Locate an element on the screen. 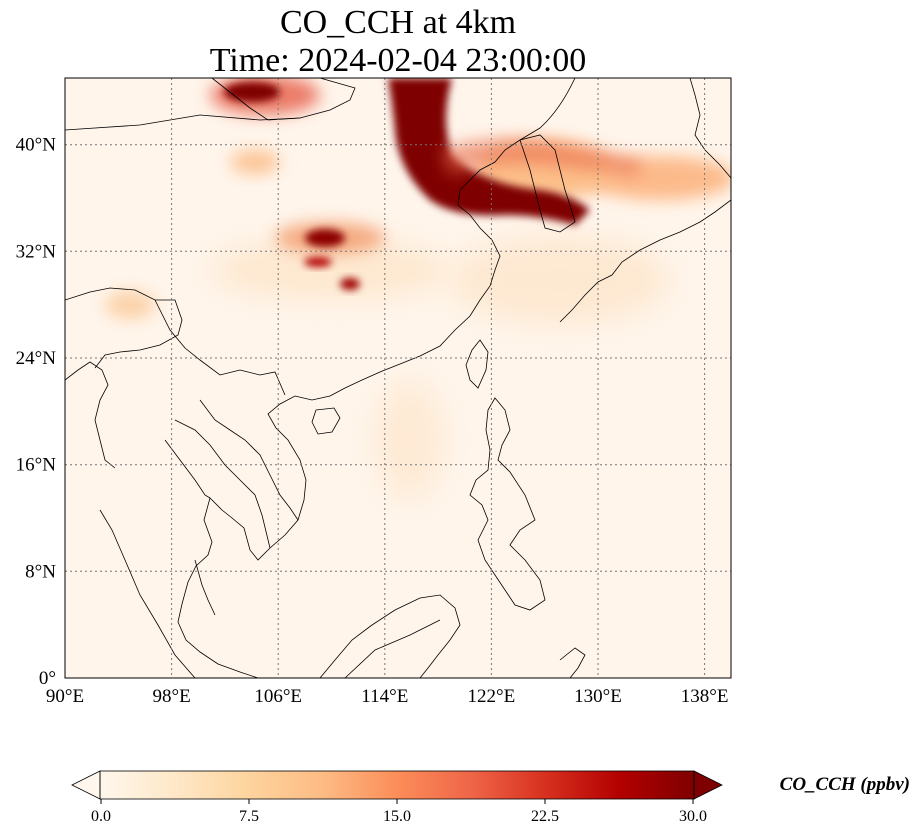 The height and width of the screenshot is (836, 921). india-coastline is located at coordinates (90, 415).